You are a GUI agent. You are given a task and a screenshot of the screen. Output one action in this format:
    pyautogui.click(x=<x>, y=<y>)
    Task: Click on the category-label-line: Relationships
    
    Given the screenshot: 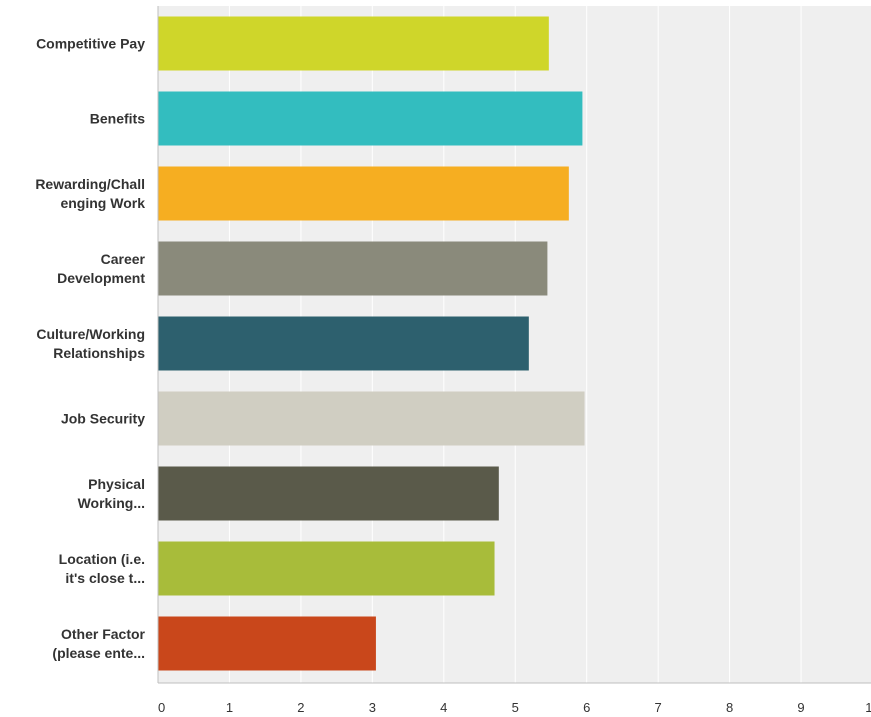 What is the action you would take?
    pyautogui.click(x=99, y=353)
    